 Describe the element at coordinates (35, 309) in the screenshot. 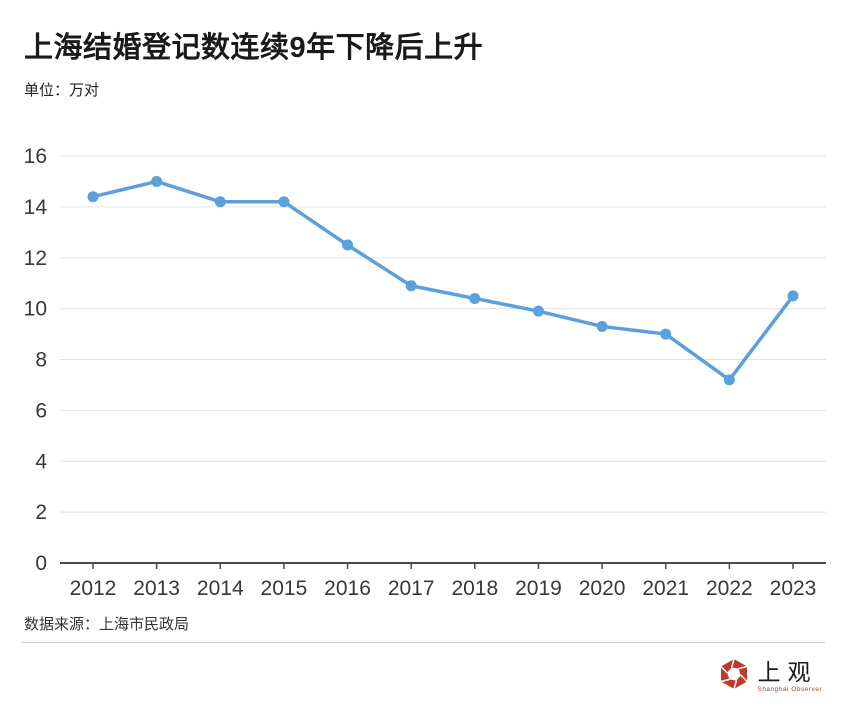

I see `y-axis-tick-label: 10` at that location.